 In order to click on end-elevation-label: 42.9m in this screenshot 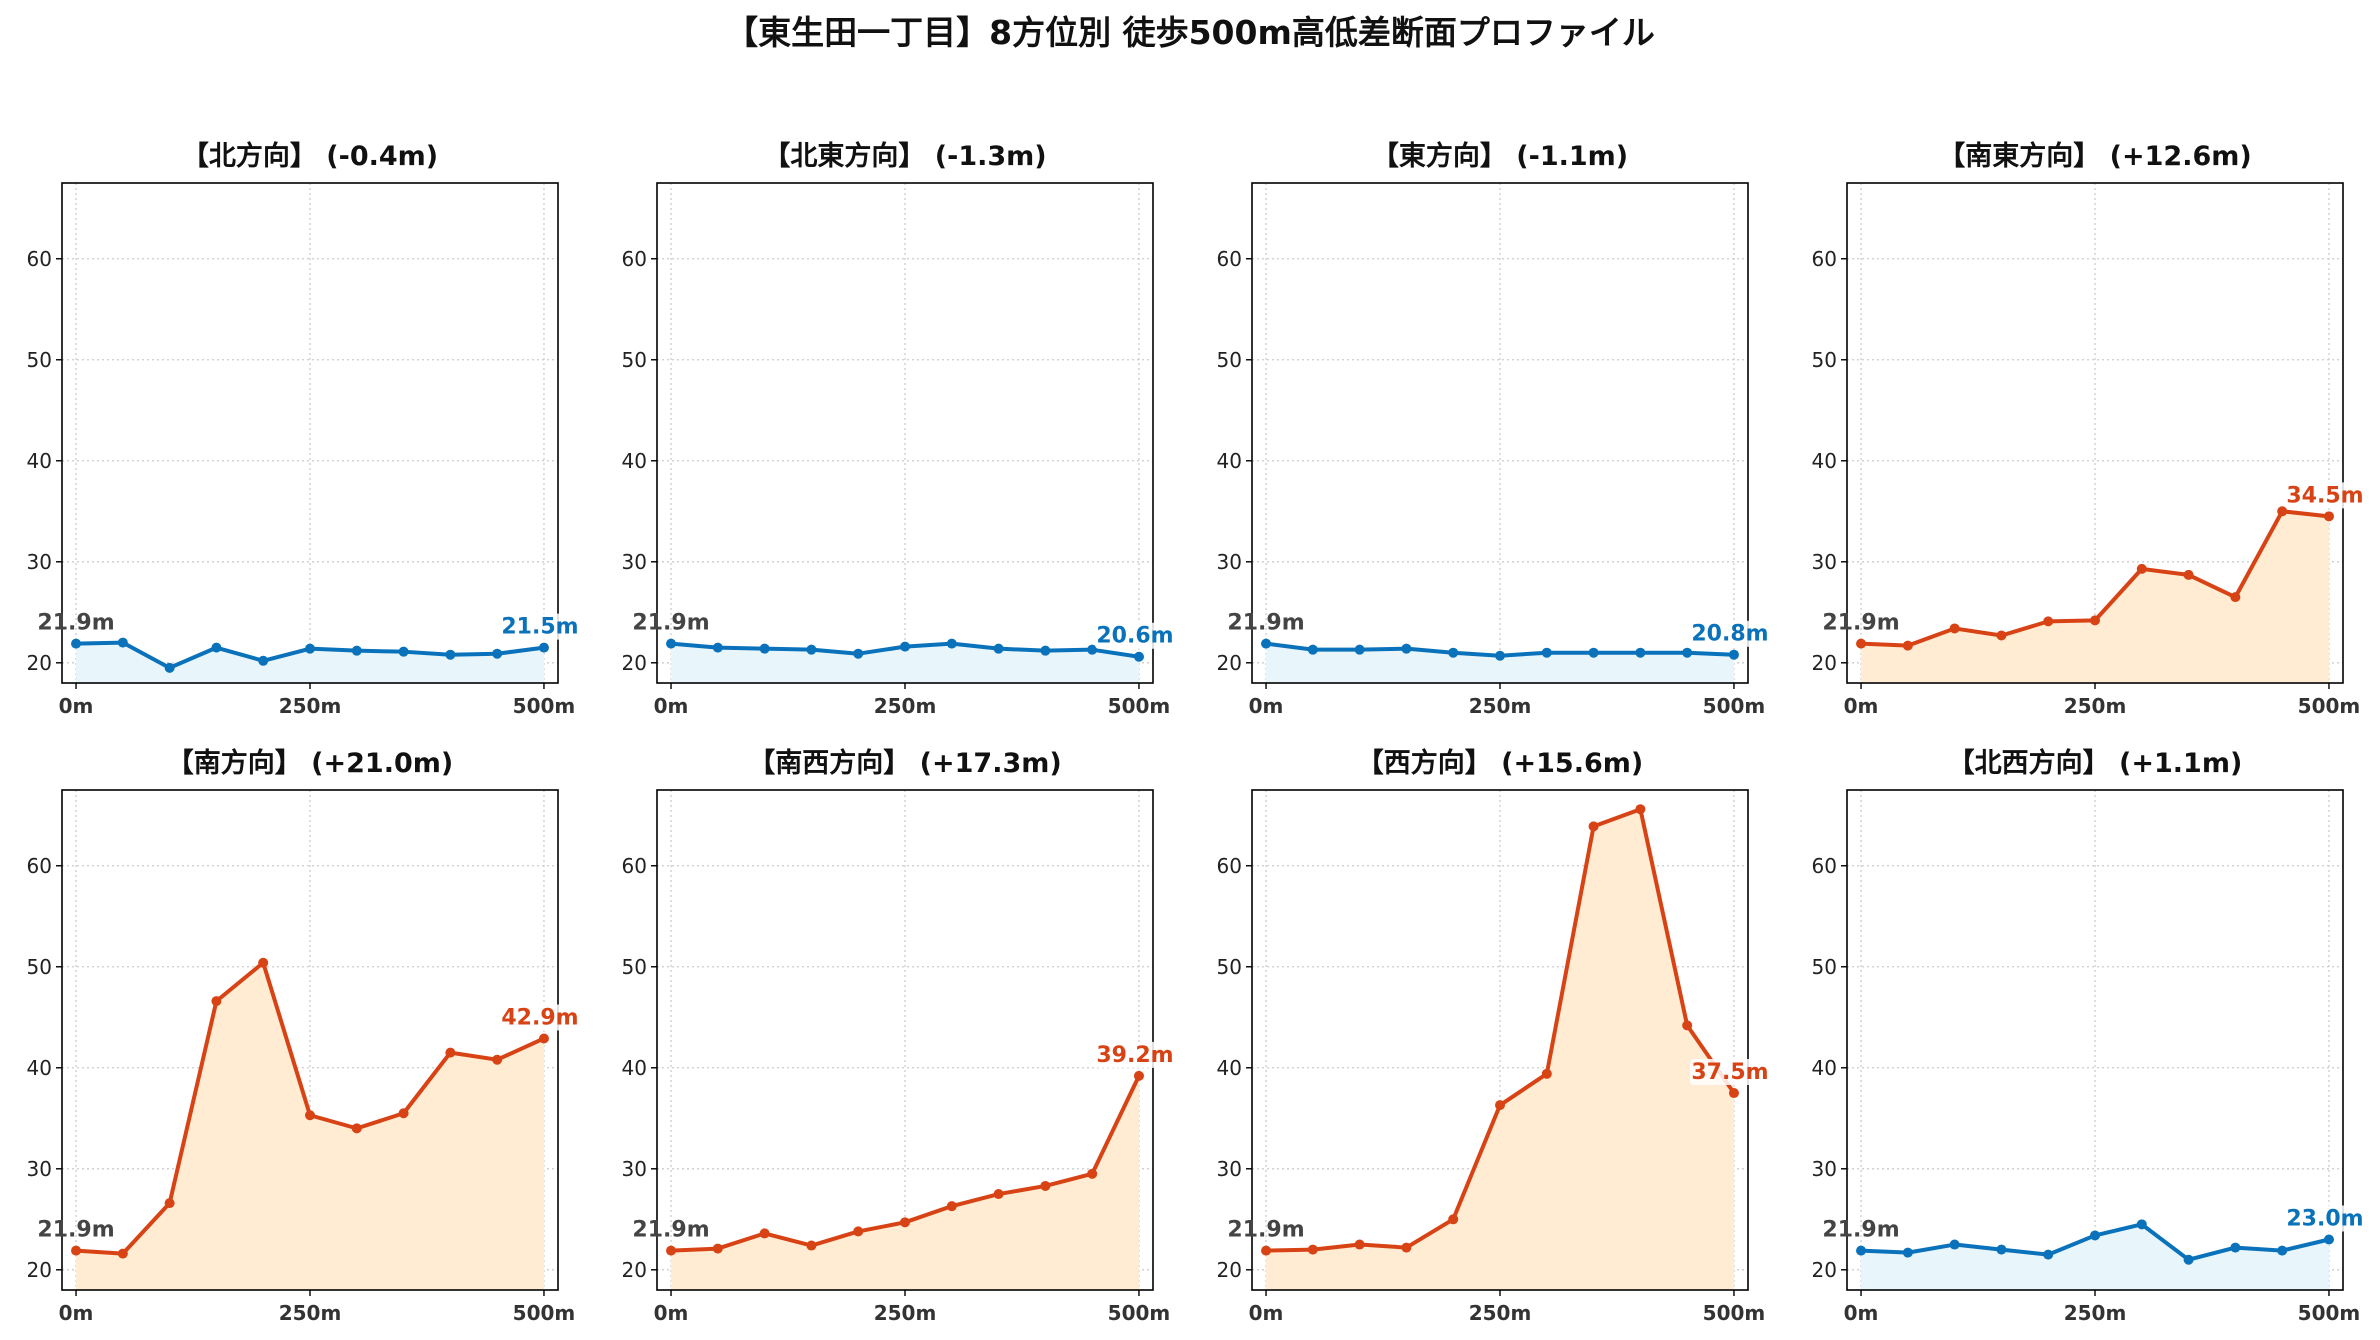, I will do `click(539, 1017)`.